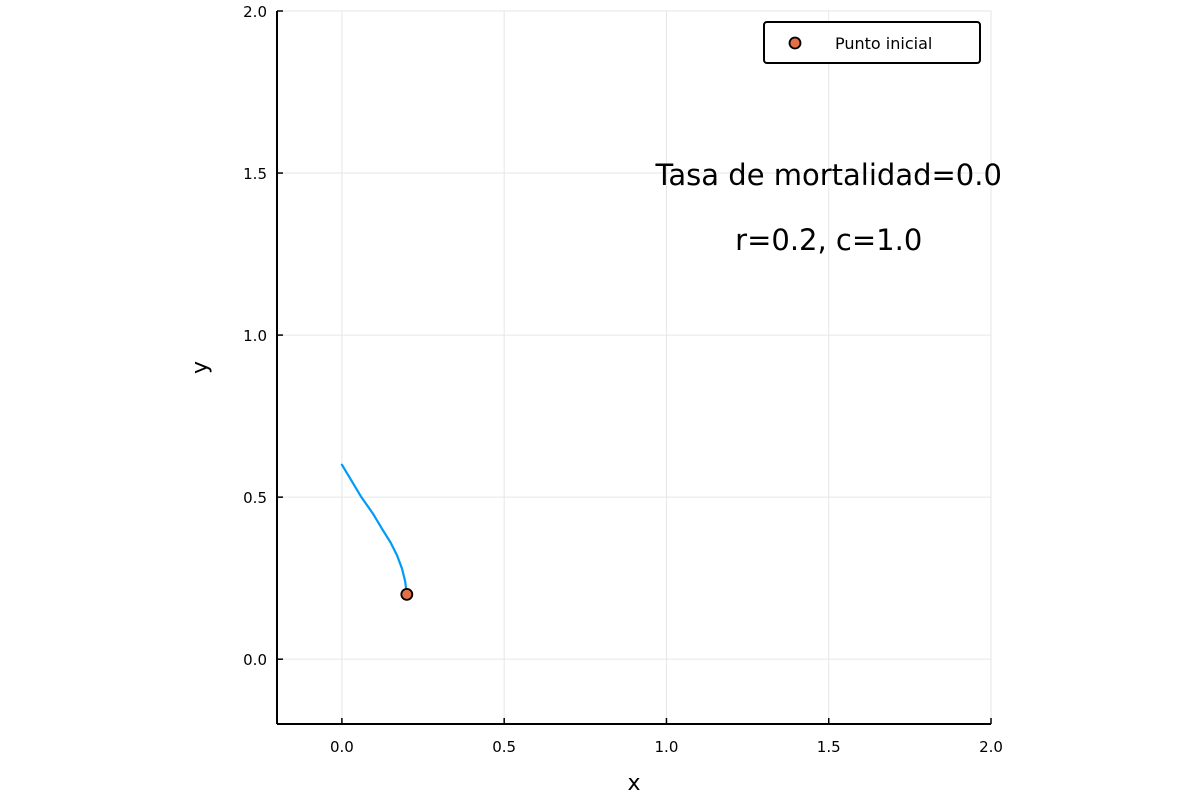 This screenshot has width=1200, height=800. I want to click on legend-label: Punto inicial, so click(883, 43).